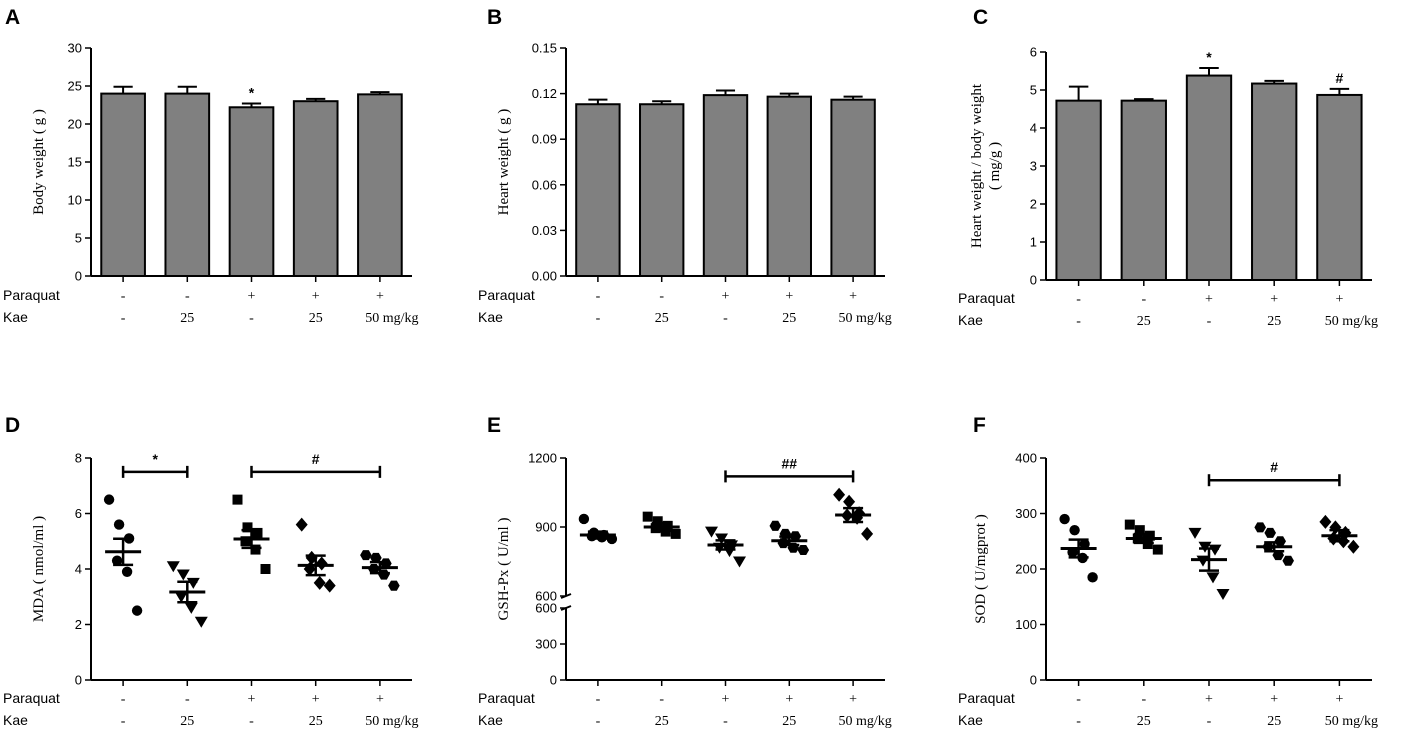 This screenshot has width=1419, height=735. Describe the element at coordinates (504, 162) in the screenshot. I see `y-axis-title: Heart weight ( g )` at that location.